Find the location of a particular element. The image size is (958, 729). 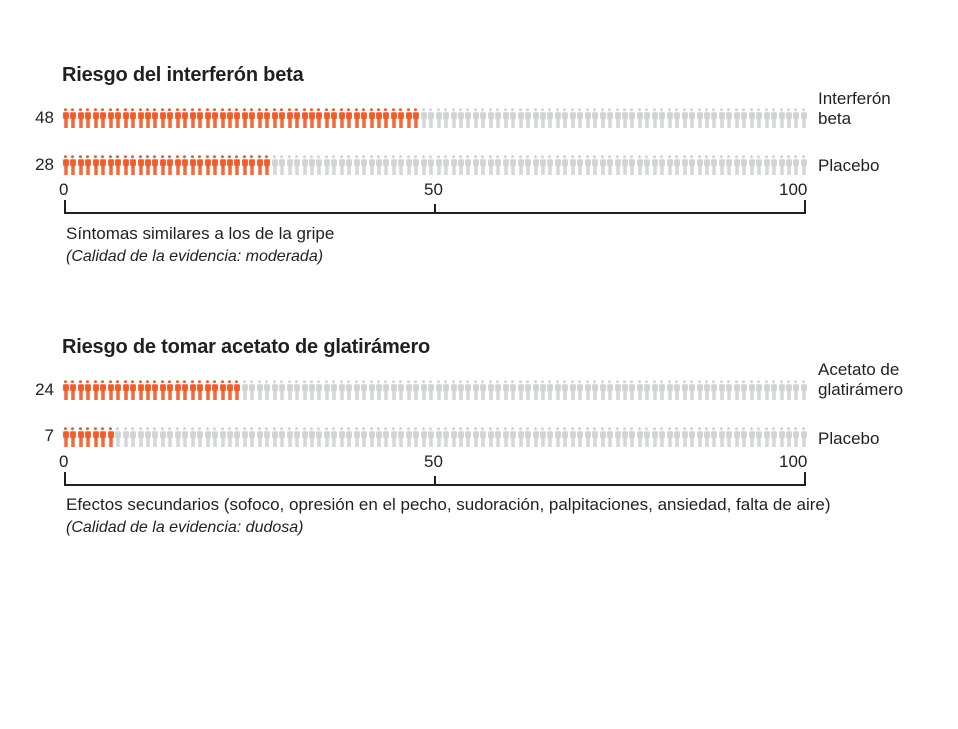

panel-2-row-1-count: 24 is located at coordinates (44, 389).